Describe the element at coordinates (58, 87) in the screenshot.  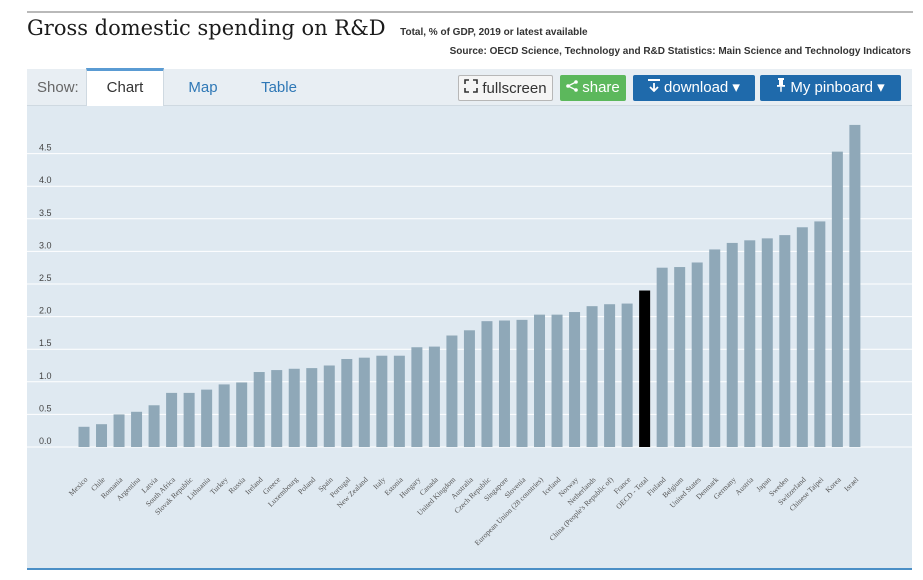
I see `show-label: Show:` at that location.